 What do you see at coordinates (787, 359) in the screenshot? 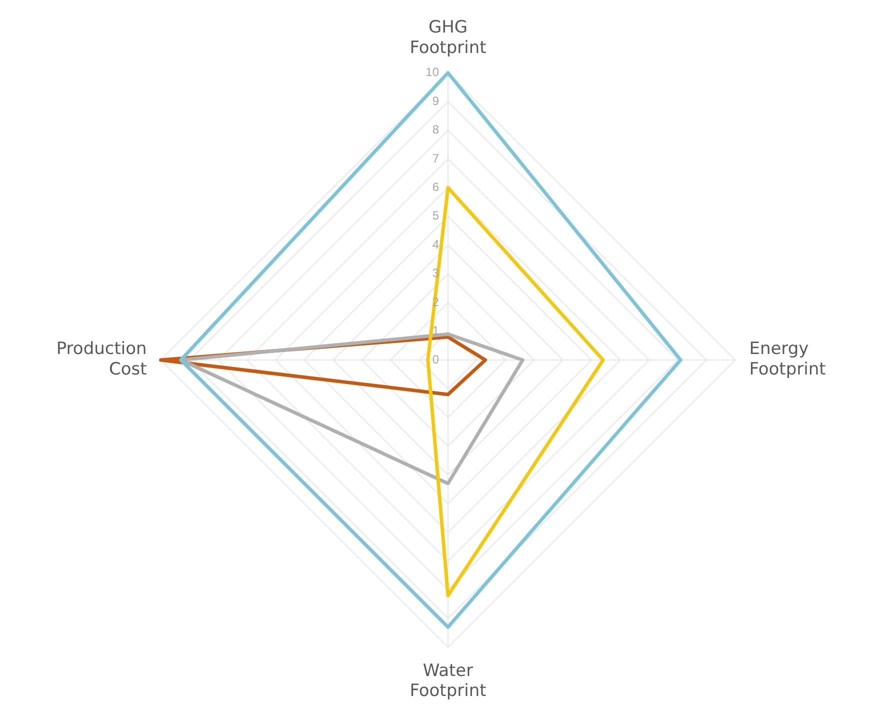
I see `spoke-label: Energy Footprint` at bounding box center [787, 359].